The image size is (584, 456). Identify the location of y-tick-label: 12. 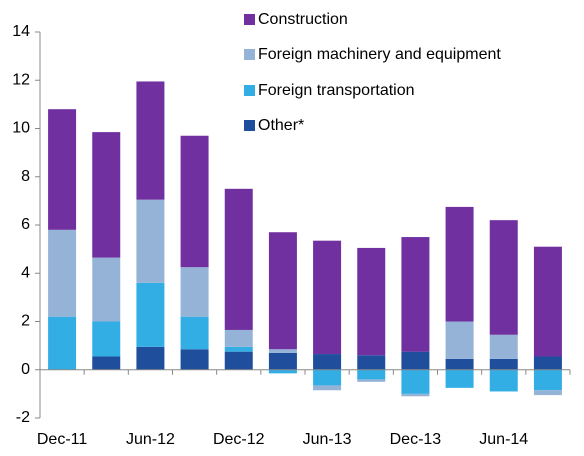
(21, 79).